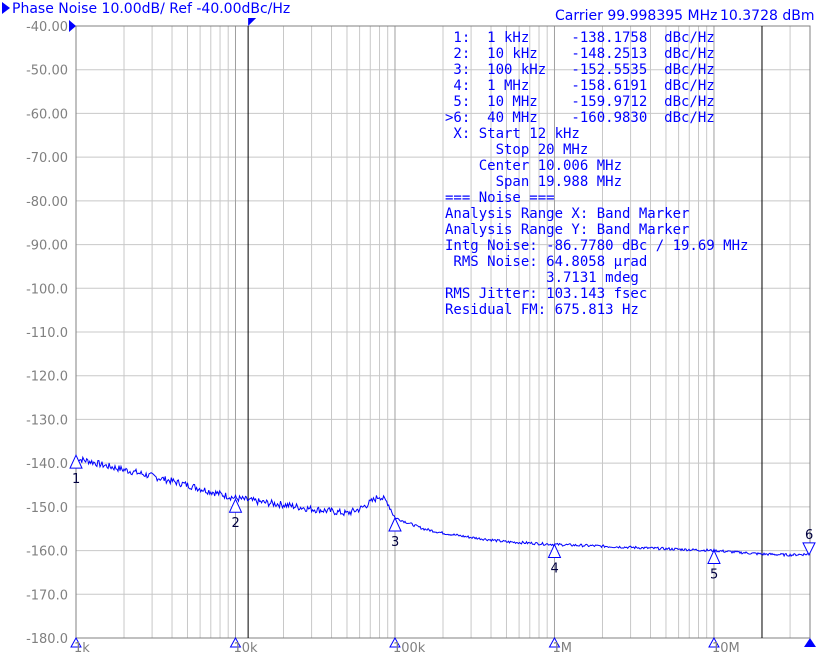  Describe the element at coordinates (47, 508) in the screenshot. I see `y-tick-label: -150.0` at that location.